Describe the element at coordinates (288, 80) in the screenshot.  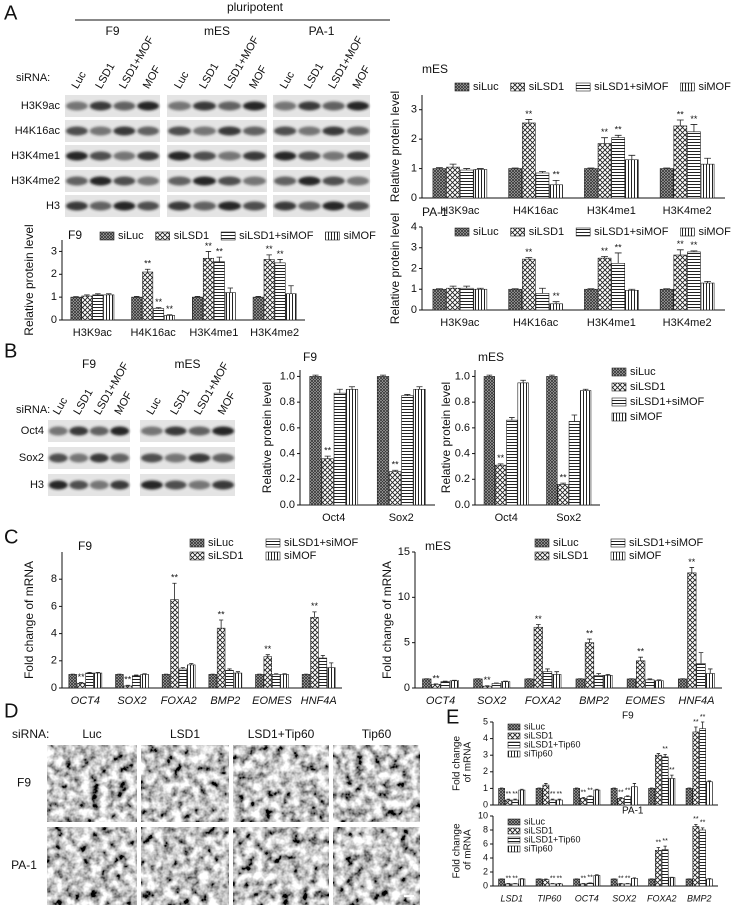
I see `lane-label: Luc` at that location.